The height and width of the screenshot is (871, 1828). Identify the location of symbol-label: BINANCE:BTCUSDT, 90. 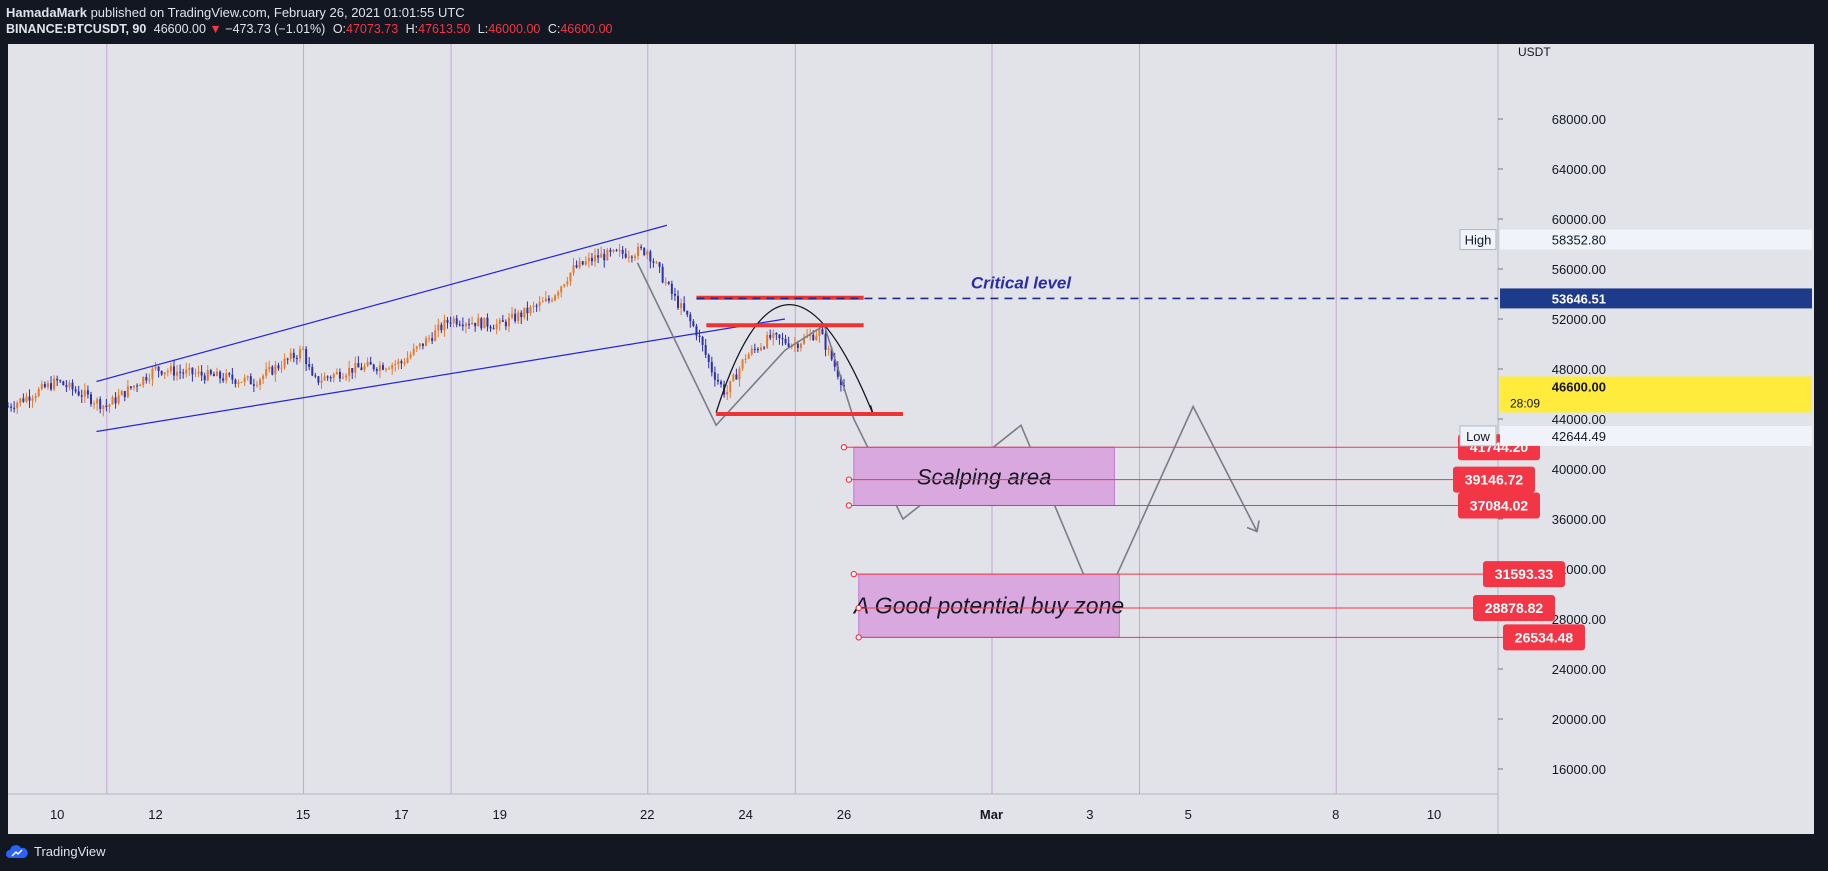
(76, 29).